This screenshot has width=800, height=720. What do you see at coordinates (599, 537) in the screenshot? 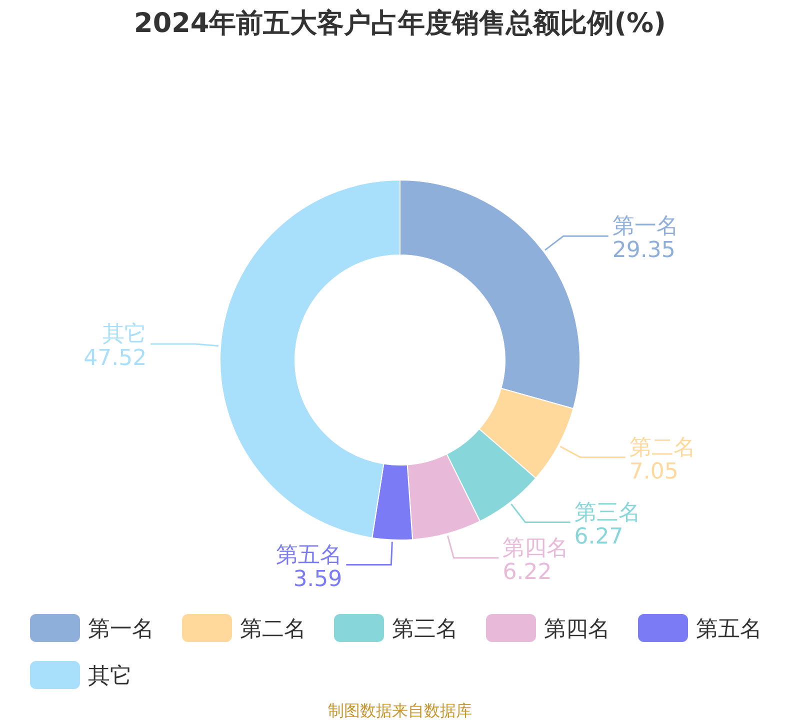
I see `data-label: 6.27` at bounding box center [599, 537].